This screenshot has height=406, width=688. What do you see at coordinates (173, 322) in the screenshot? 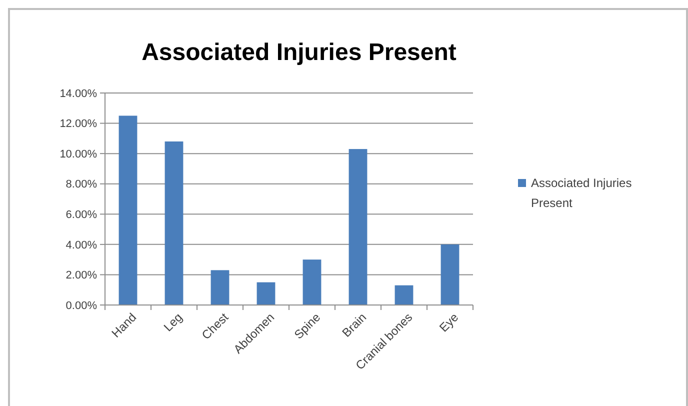
I see `x-tick-label: Leg` at bounding box center [173, 322].